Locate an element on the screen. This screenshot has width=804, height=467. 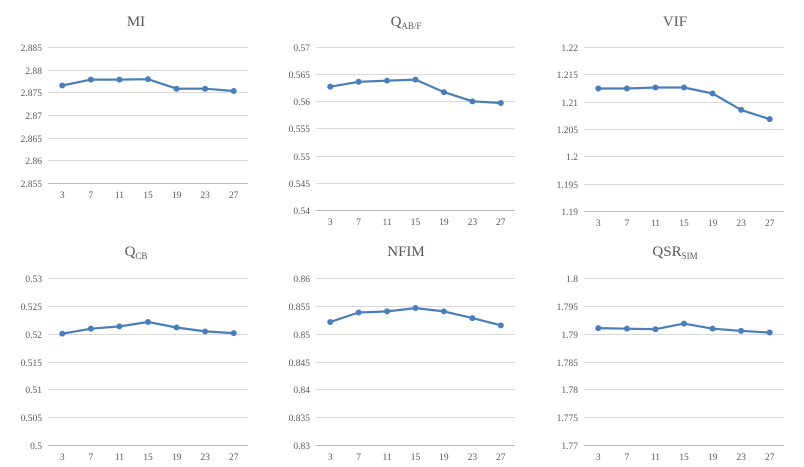
y-tick-label: 0.835 is located at coordinates (300, 419).